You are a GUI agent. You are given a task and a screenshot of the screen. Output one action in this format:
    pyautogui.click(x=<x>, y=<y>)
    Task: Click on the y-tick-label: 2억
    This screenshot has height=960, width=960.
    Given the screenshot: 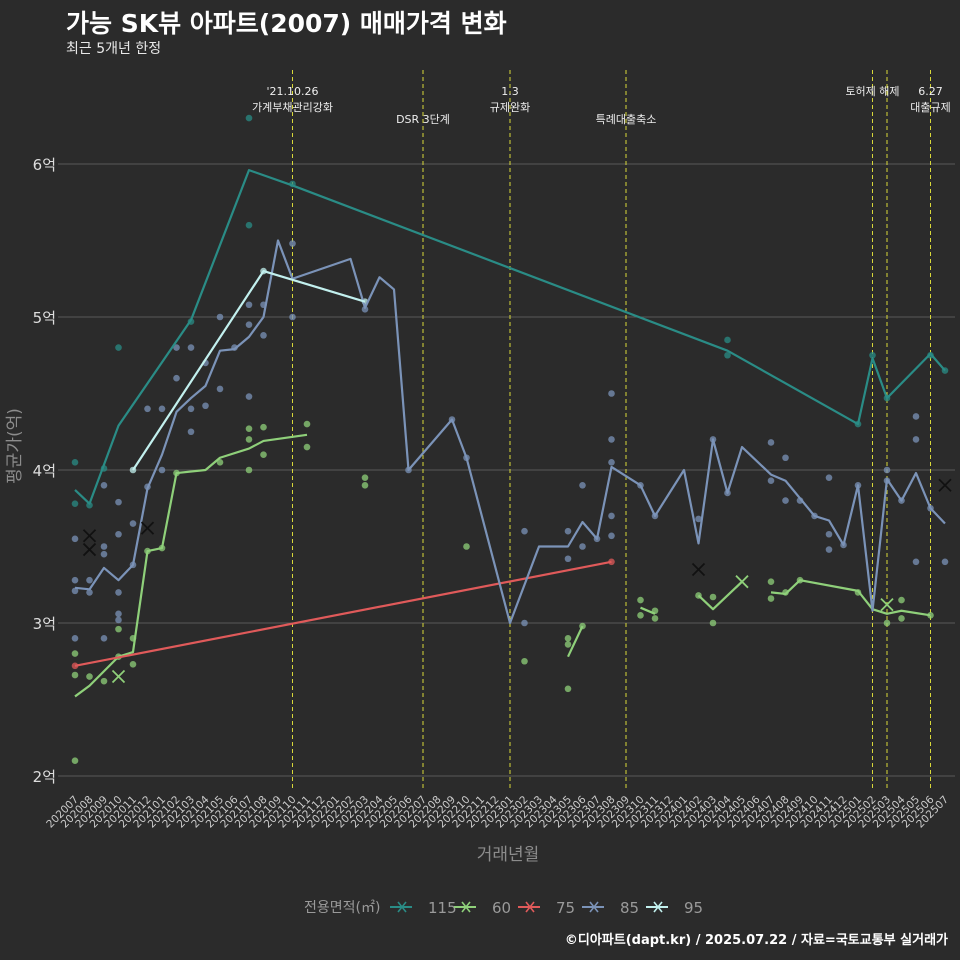 What is the action you would take?
    pyautogui.click(x=44, y=777)
    